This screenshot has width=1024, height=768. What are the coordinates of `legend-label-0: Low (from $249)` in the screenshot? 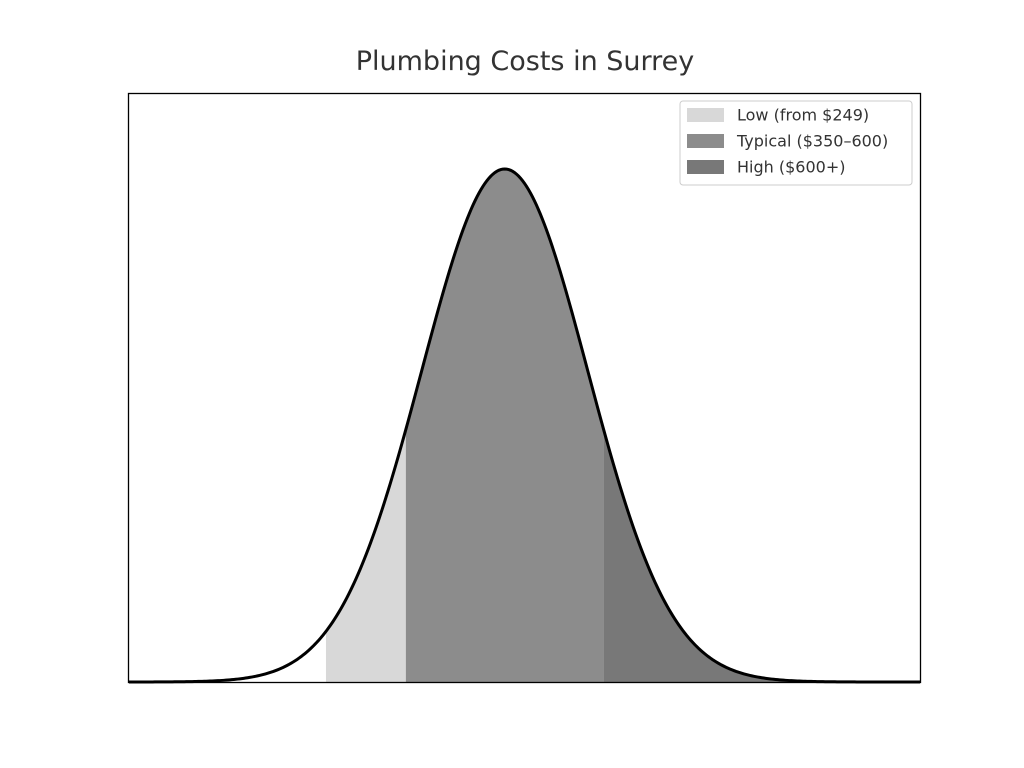 It's located at (803, 115).